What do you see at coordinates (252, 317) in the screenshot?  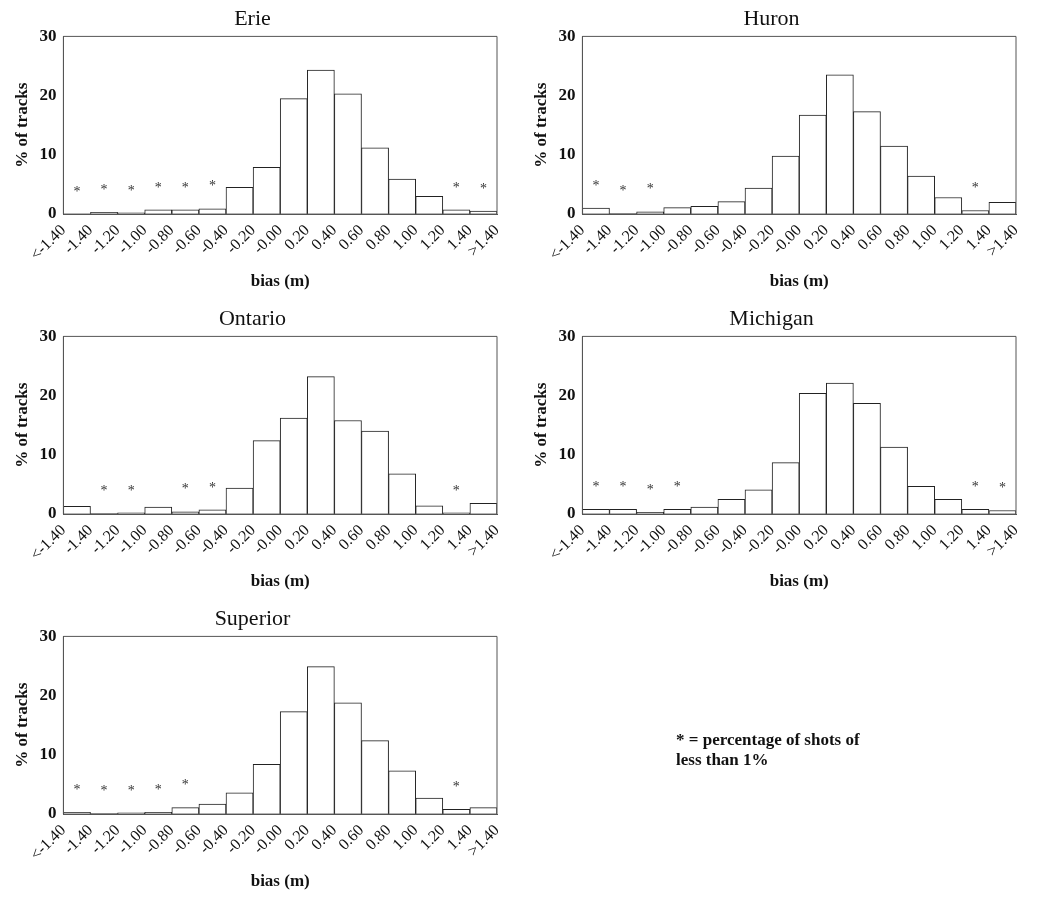 I see `chart-title: Ontario` at bounding box center [252, 317].